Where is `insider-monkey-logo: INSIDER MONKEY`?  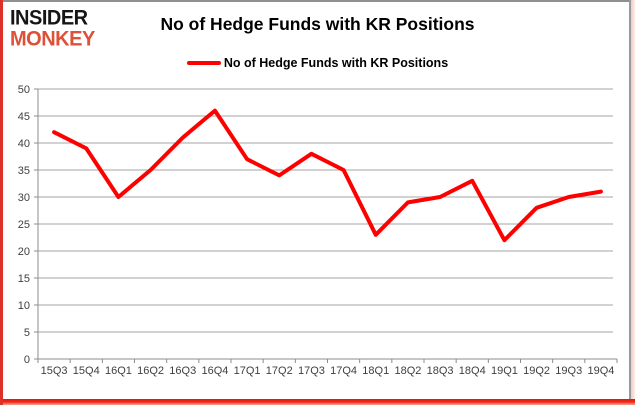 insider-monkey-logo: INSIDER MONKEY is located at coordinates (52, 28).